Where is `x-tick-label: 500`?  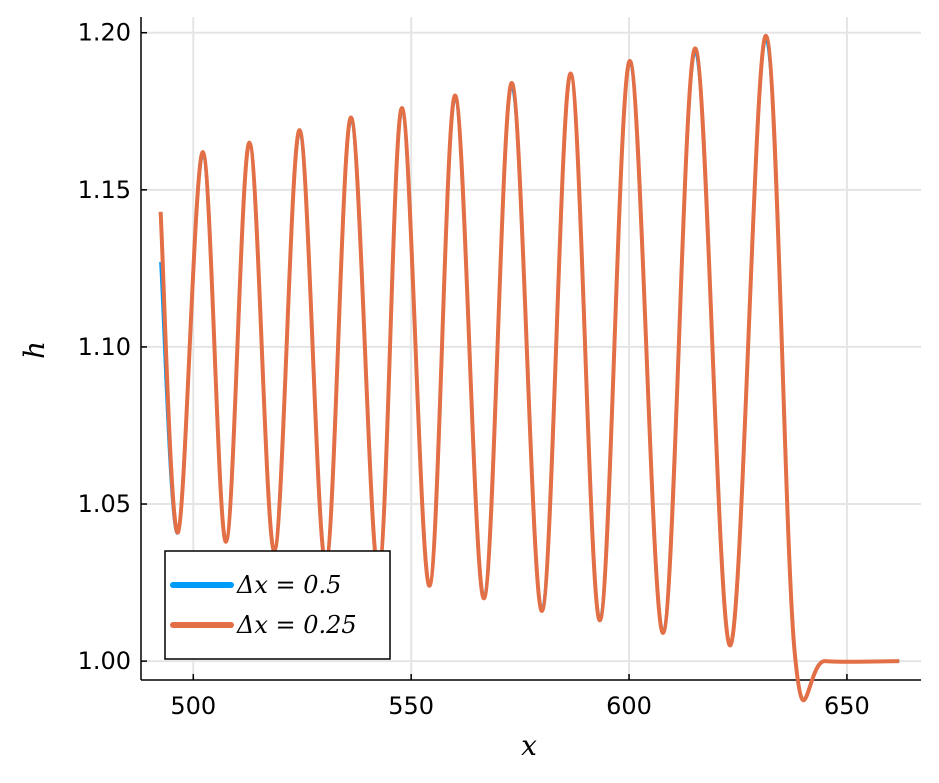 x-tick-label: 500 is located at coordinates (193, 706).